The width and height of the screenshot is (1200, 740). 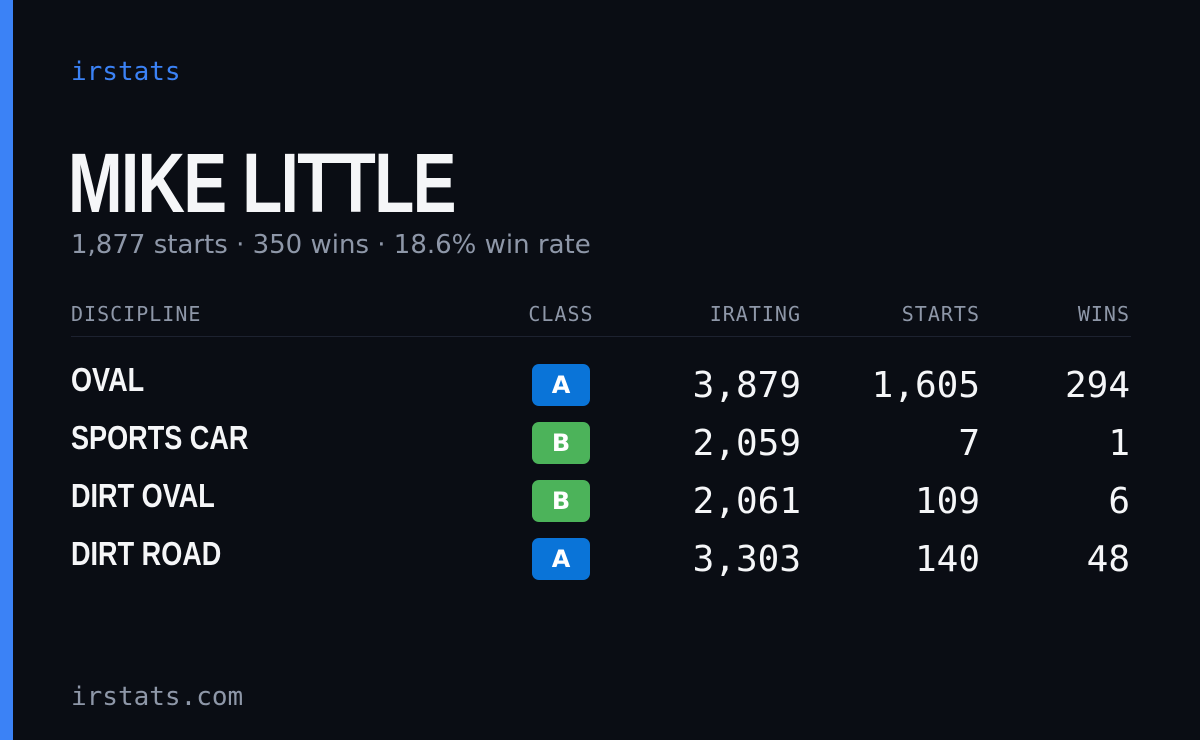 What do you see at coordinates (1108, 559) in the screenshot?
I see `wins-value: 48` at bounding box center [1108, 559].